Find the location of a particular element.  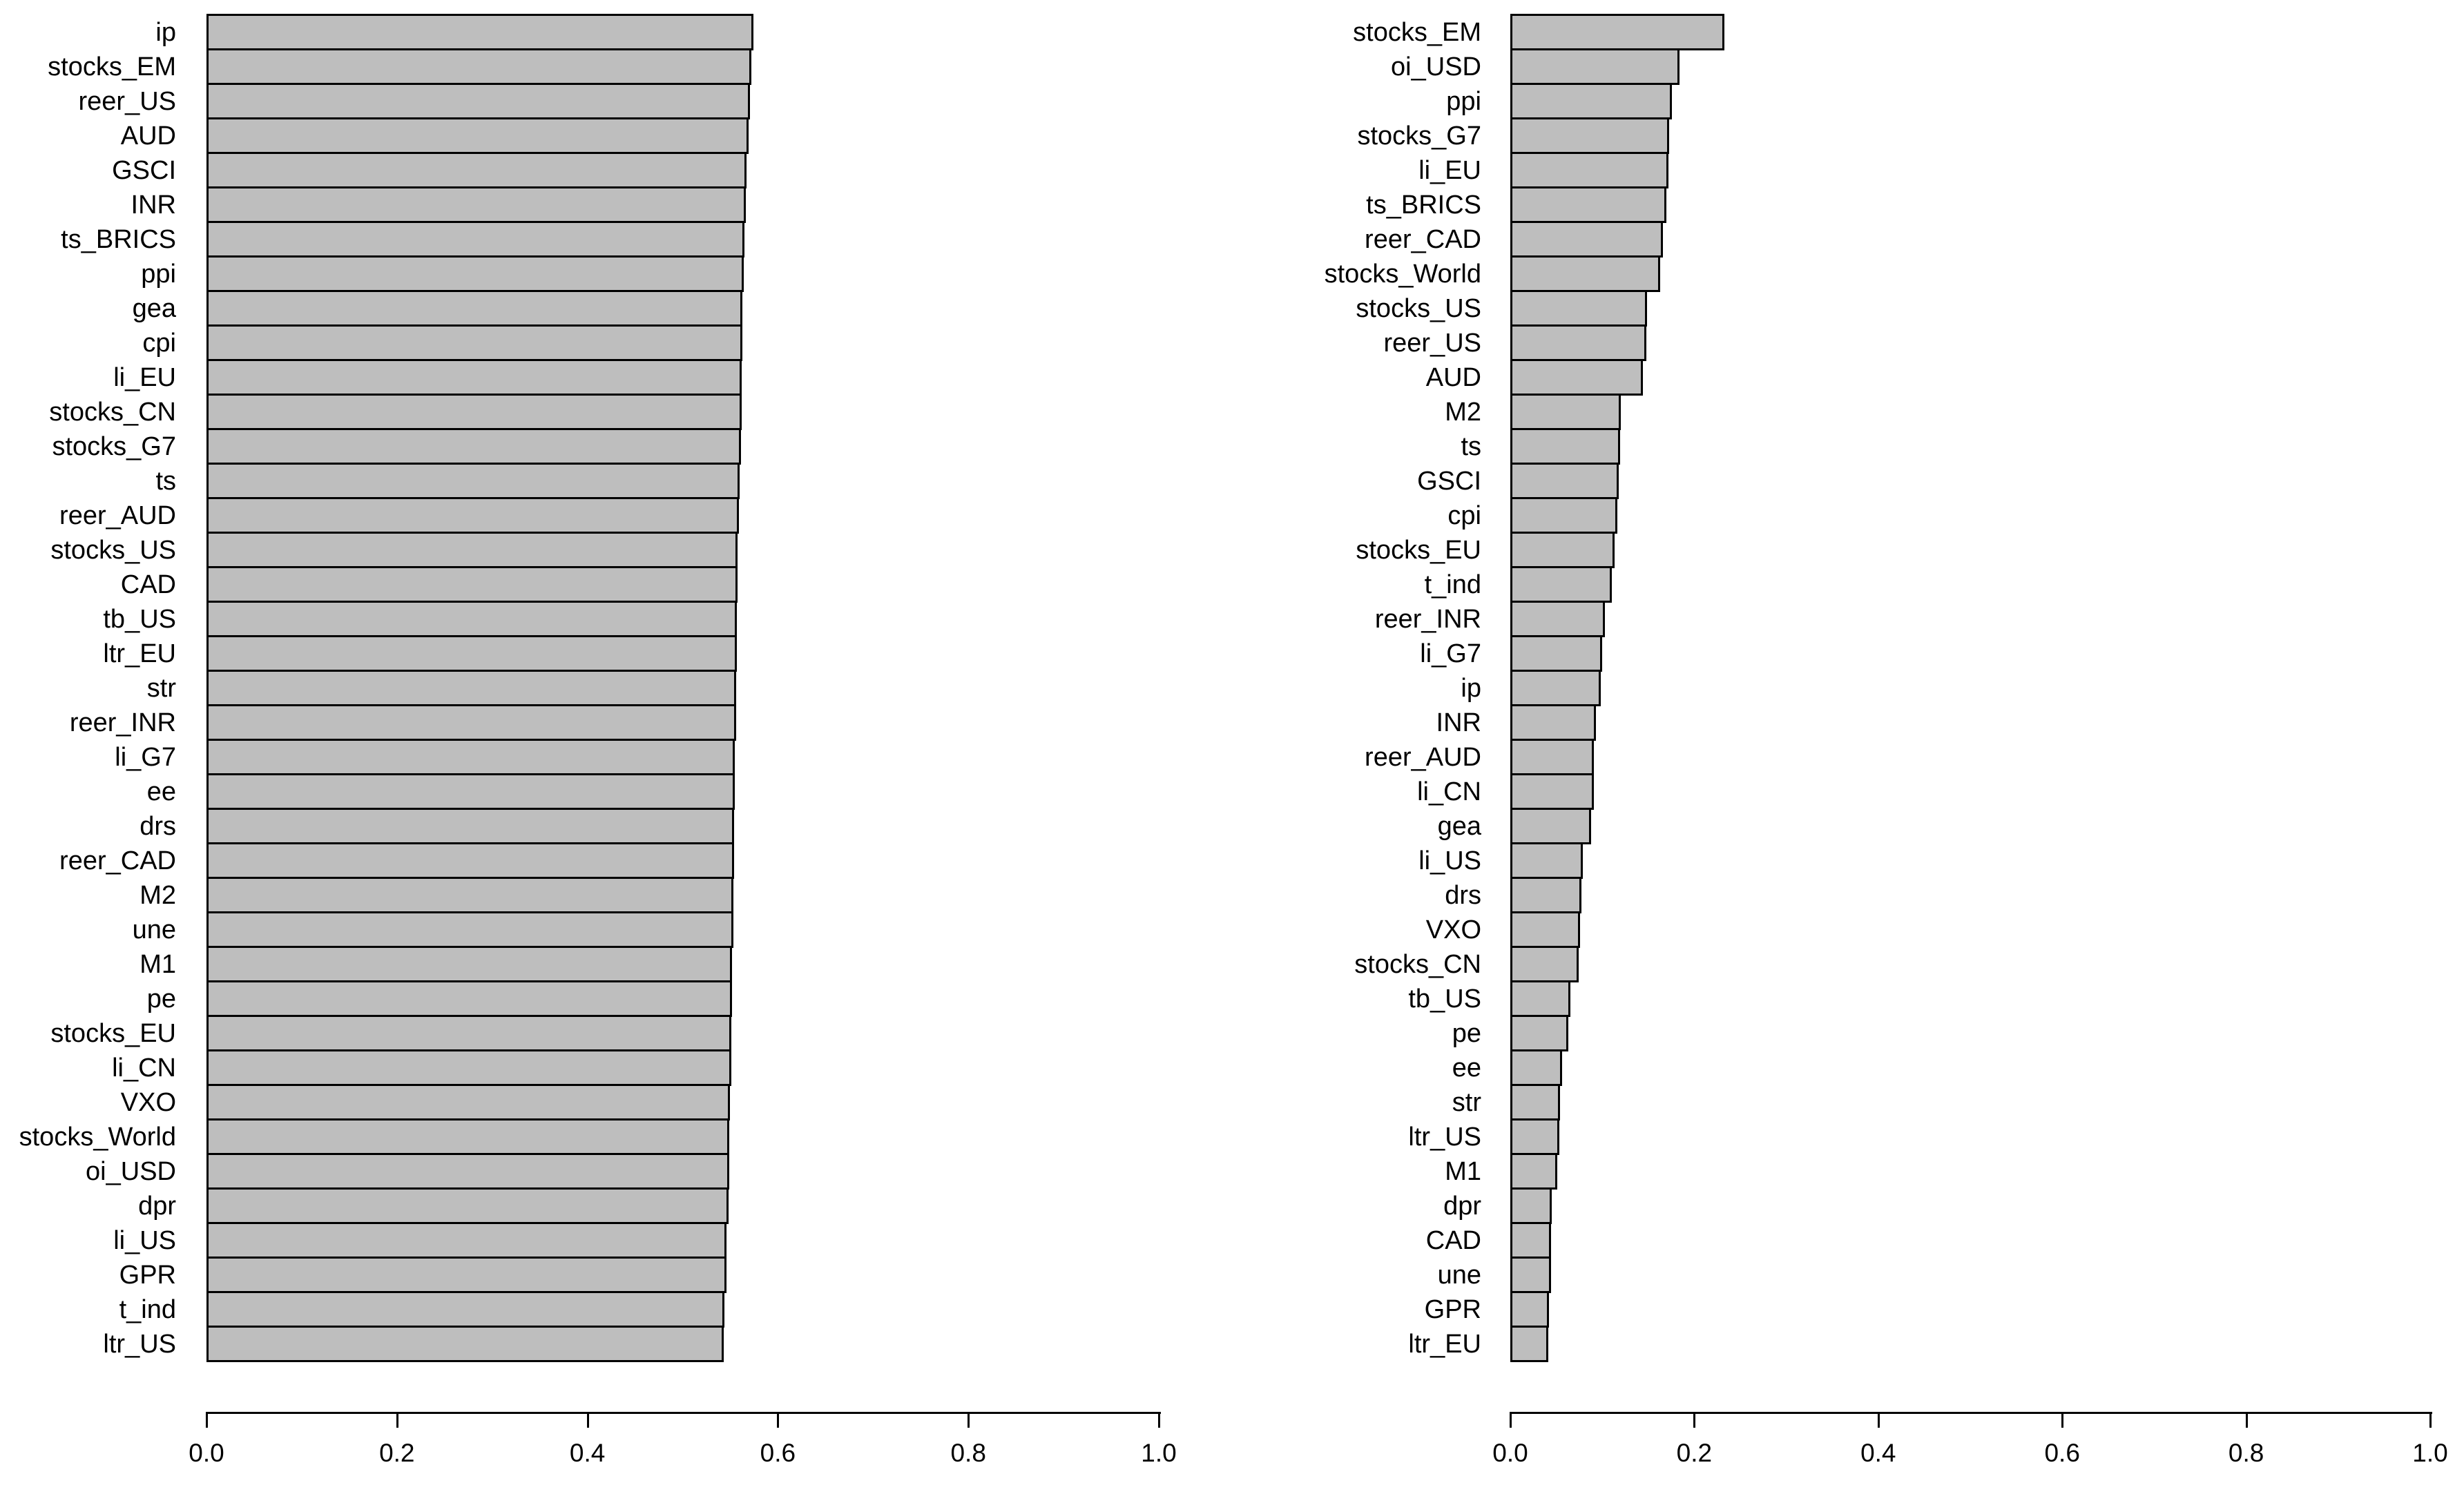

category-label: CAD is located at coordinates (148, 584).